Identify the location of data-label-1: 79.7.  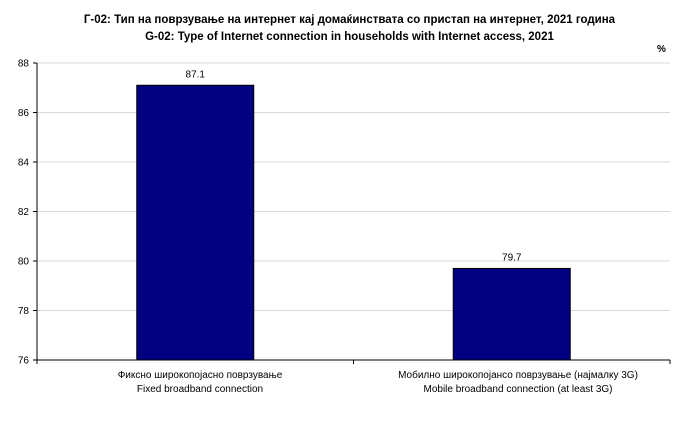
(512, 257).